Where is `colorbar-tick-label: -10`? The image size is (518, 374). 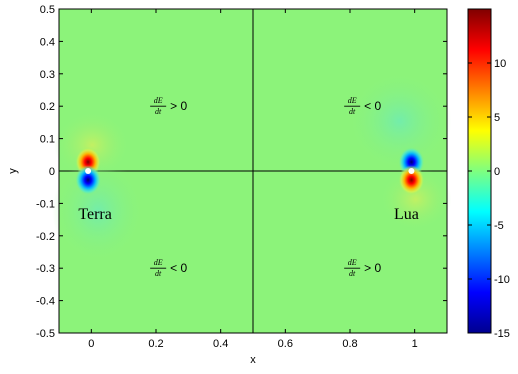 colorbar-tick-label: -10 is located at coordinates (502, 280).